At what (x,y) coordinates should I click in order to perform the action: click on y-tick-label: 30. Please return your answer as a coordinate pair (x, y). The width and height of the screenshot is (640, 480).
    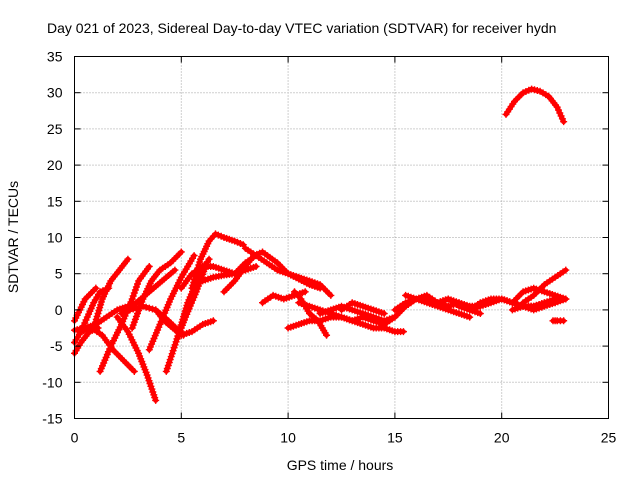
    Looking at the image, I should click on (55, 93).